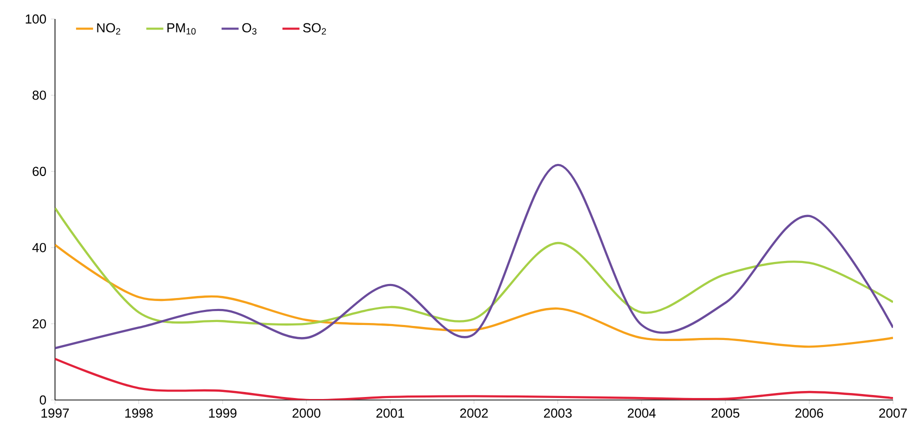 This screenshot has height=435, width=916. Describe the element at coordinates (108, 28) in the screenshot. I see `legend-label: NO$_{2}$` at that location.